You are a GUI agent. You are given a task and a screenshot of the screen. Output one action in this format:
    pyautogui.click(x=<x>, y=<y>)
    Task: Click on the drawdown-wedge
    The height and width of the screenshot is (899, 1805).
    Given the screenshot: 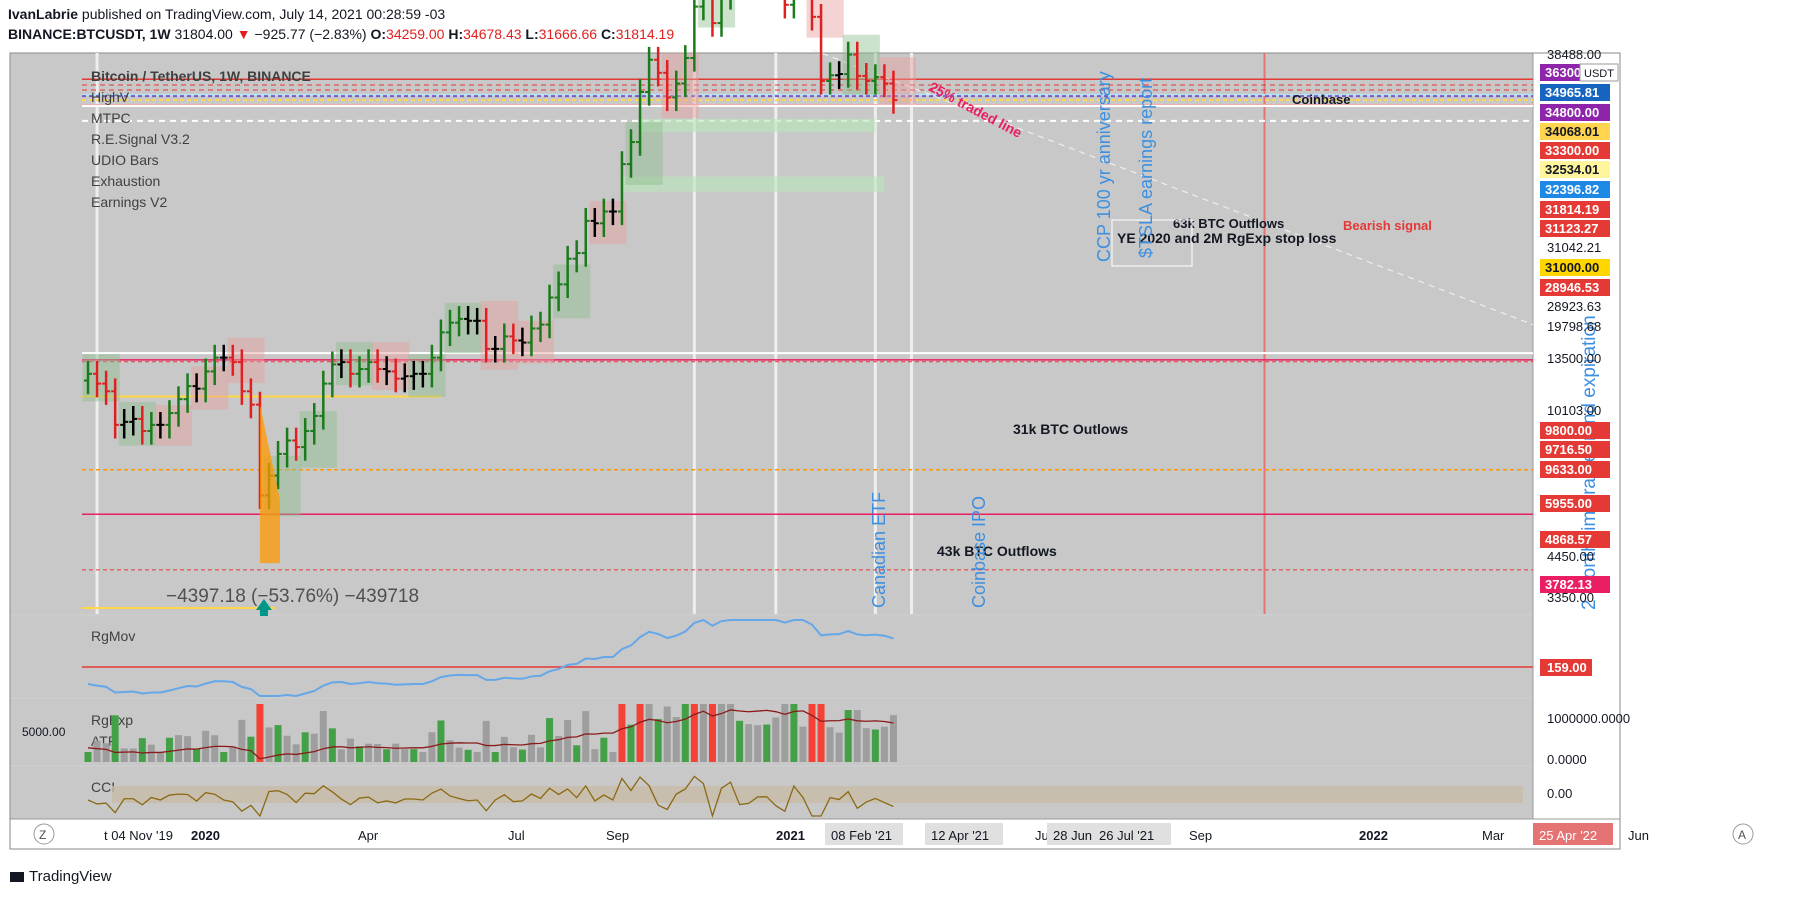 What is the action you would take?
    pyautogui.click(x=269, y=484)
    